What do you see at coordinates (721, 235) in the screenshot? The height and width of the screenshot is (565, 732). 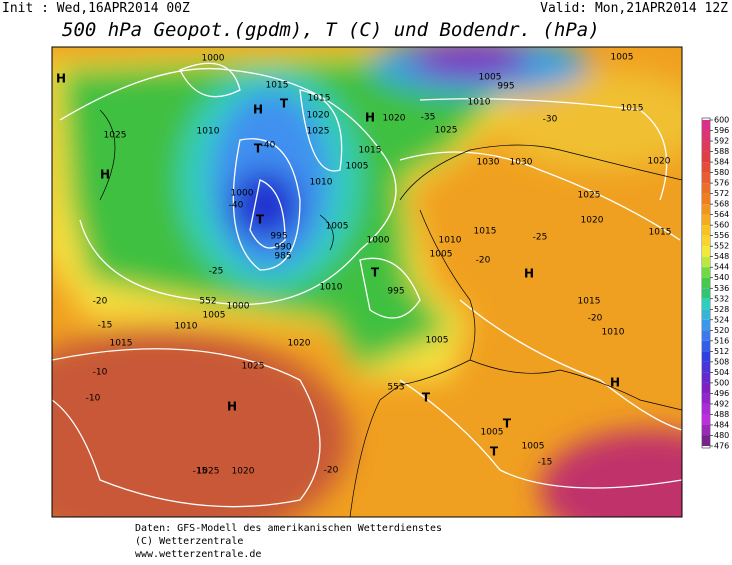 I see `colorbar-tick-label: 556` at bounding box center [721, 235].